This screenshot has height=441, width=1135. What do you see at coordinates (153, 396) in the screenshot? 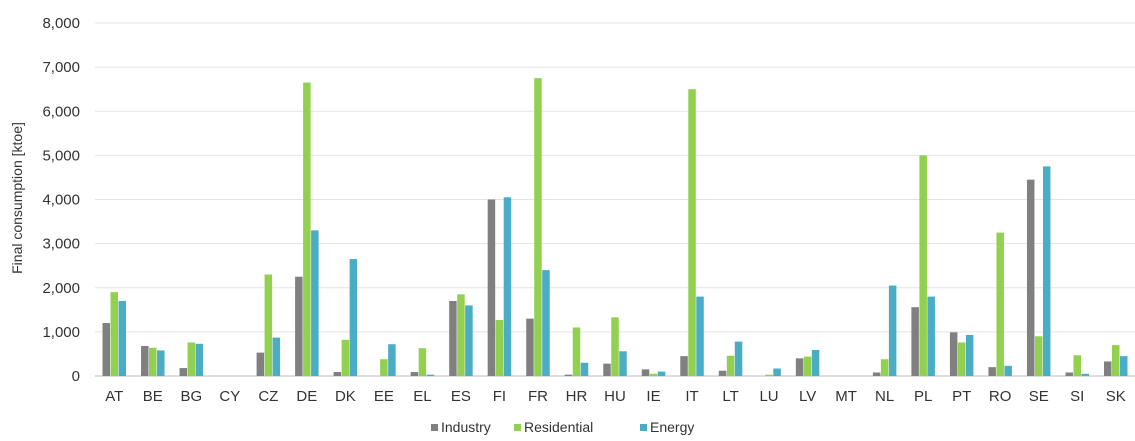
I see `x-category-label: BE` at bounding box center [153, 396].